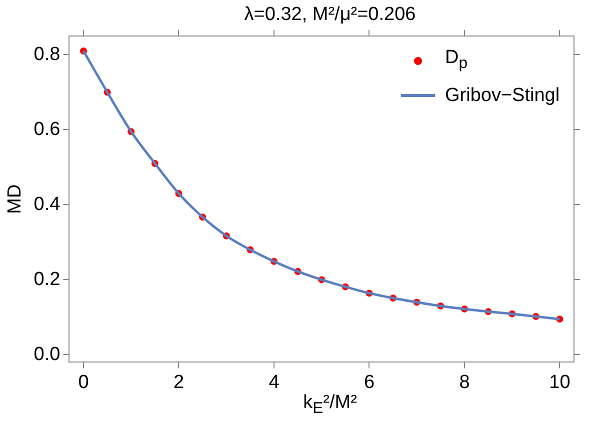 This screenshot has width=590, height=425. Describe the element at coordinates (47, 54) in the screenshot. I see `y-tick-label: 0.8` at that location.